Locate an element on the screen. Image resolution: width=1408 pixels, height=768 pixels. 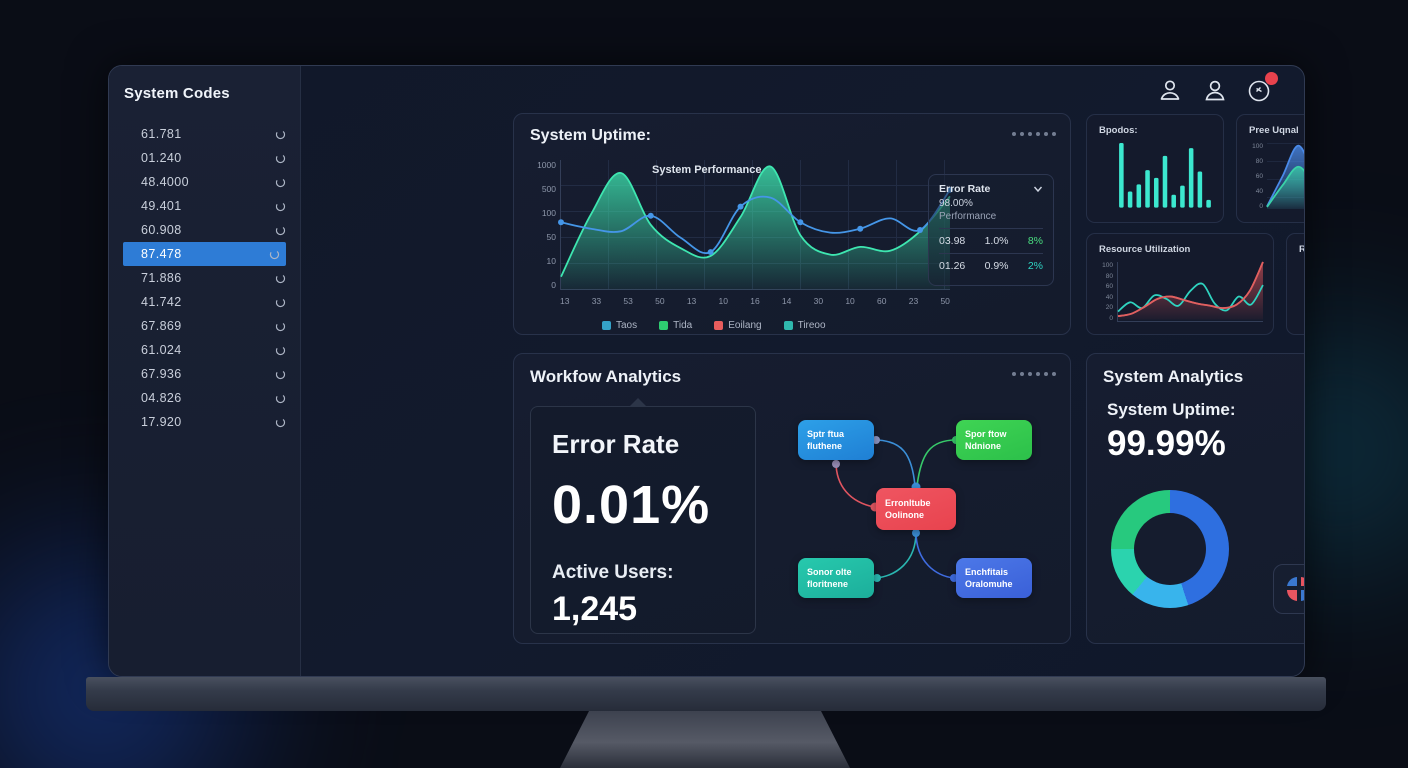
chart-legend: Taos Tida Eoilang Tireoo is located at coordinates (714, 325).